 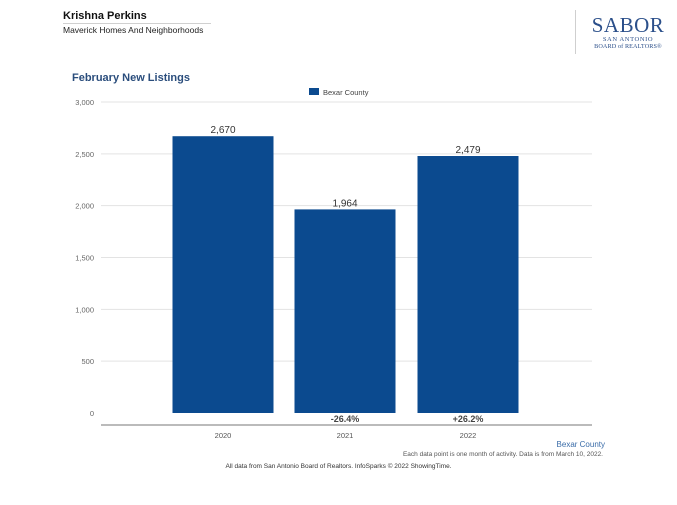 I want to click on company-name: Maverick Homes And Neighborhoods, so click(x=133, y=30).